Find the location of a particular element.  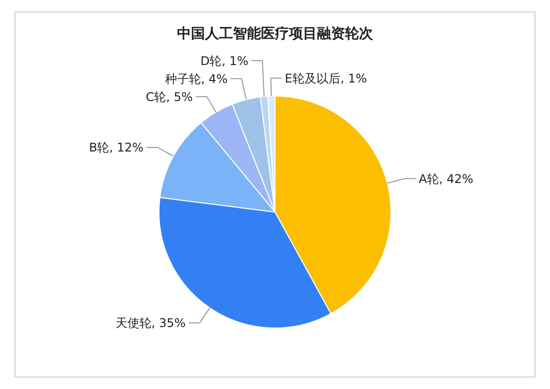

slice-label: C轮 is located at coordinates (156, 97).